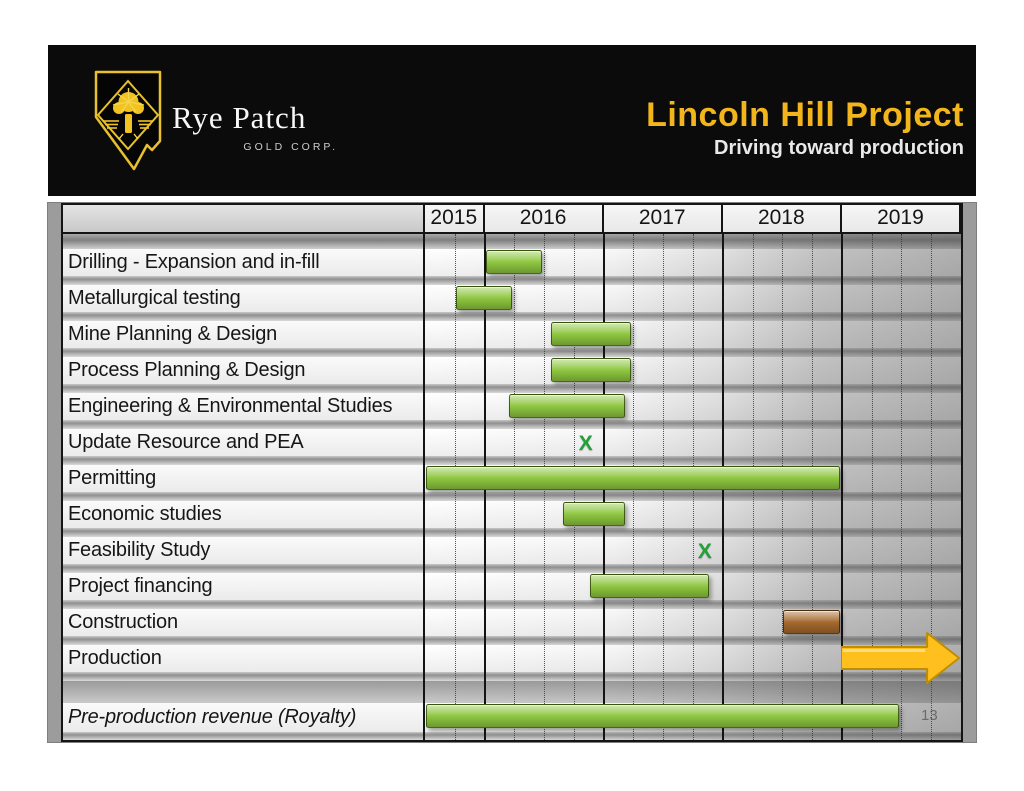  I want to click on label-column-divider, so click(424, 472).